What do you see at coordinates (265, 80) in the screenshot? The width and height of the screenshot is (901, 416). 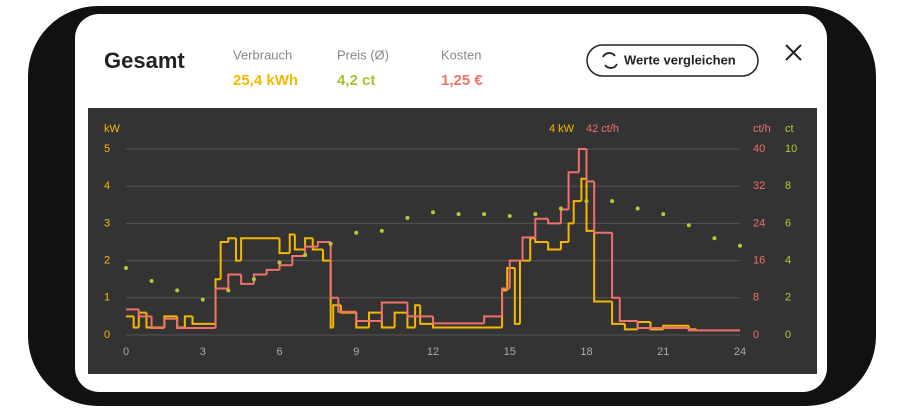 I see `metric-value: 25,4 kWh` at bounding box center [265, 80].